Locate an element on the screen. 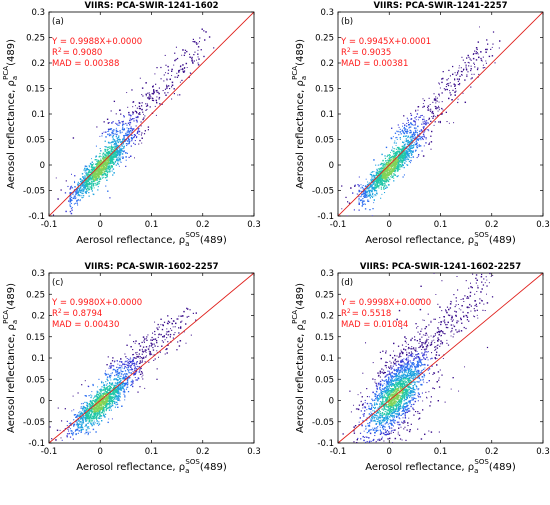 This screenshot has width=550, height=505. x-axis-label-sub: a is located at coordinates (476, 244).